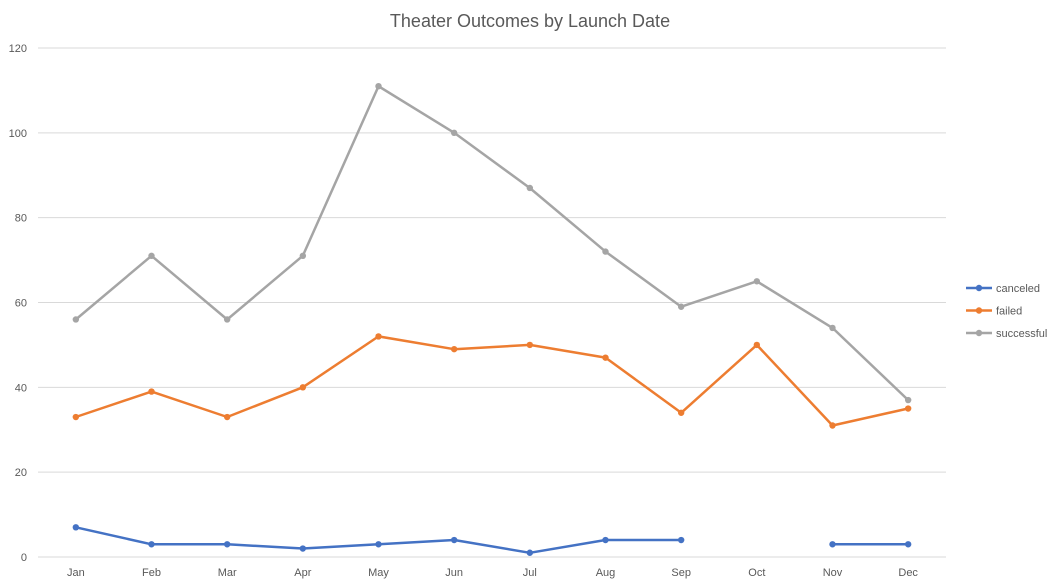 Image resolution: width=1060 pixels, height=588 pixels. I want to click on y-tick-label: 20, so click(21, 473).